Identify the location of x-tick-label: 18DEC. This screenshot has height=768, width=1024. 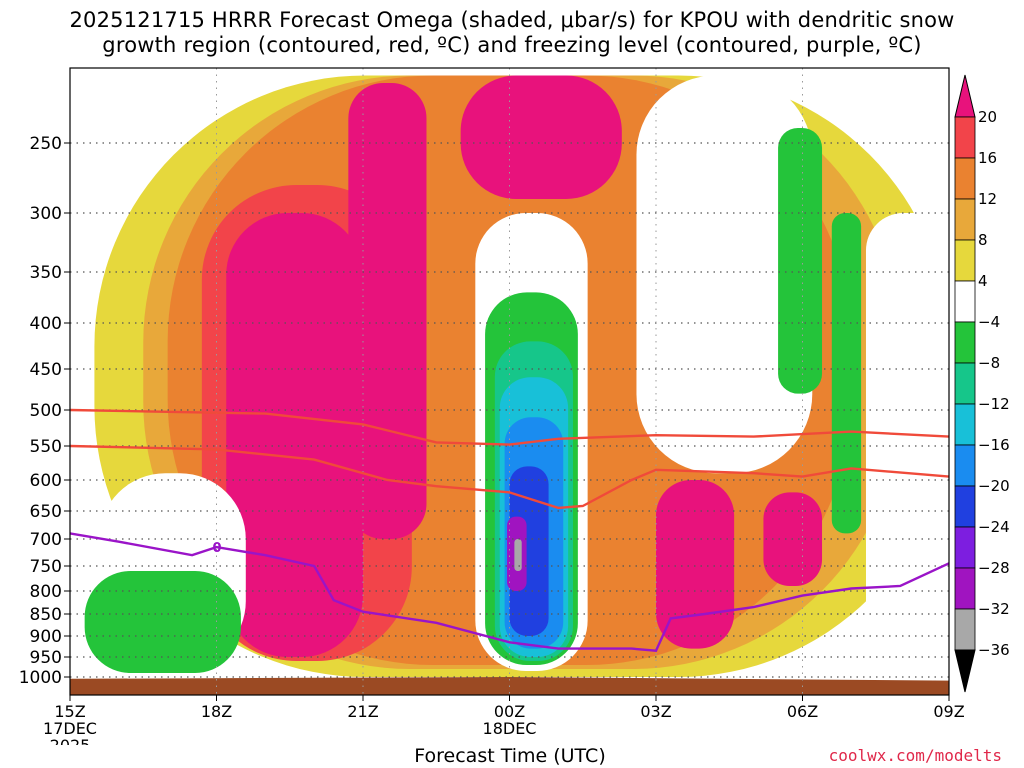
(510, 728).